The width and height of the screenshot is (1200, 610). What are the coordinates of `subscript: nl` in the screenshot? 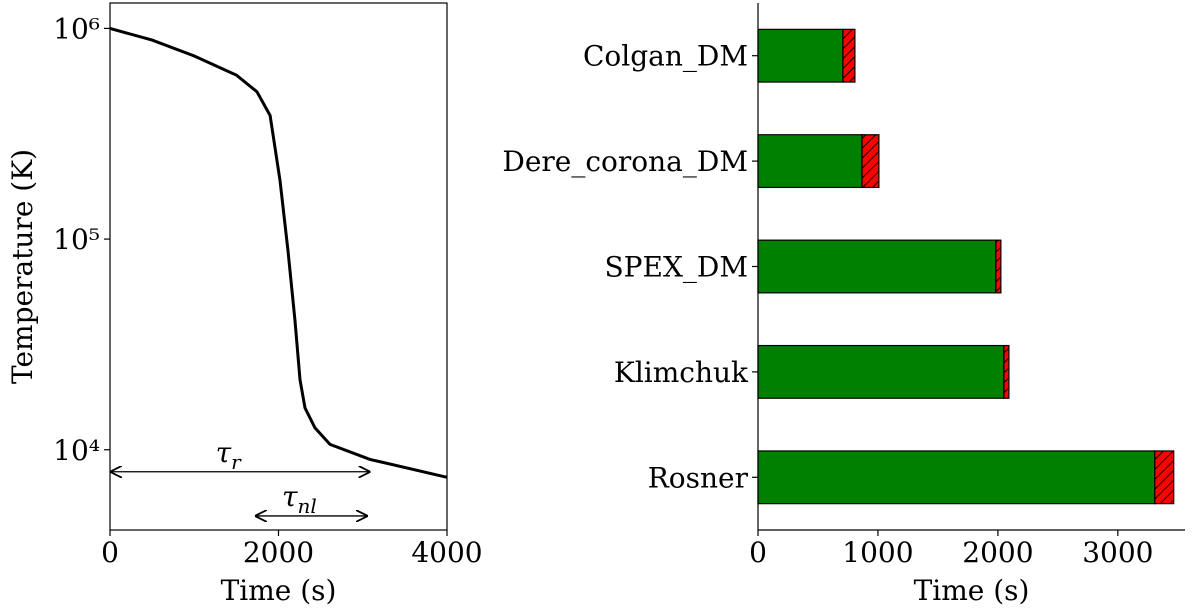 It's located at (306, 506).